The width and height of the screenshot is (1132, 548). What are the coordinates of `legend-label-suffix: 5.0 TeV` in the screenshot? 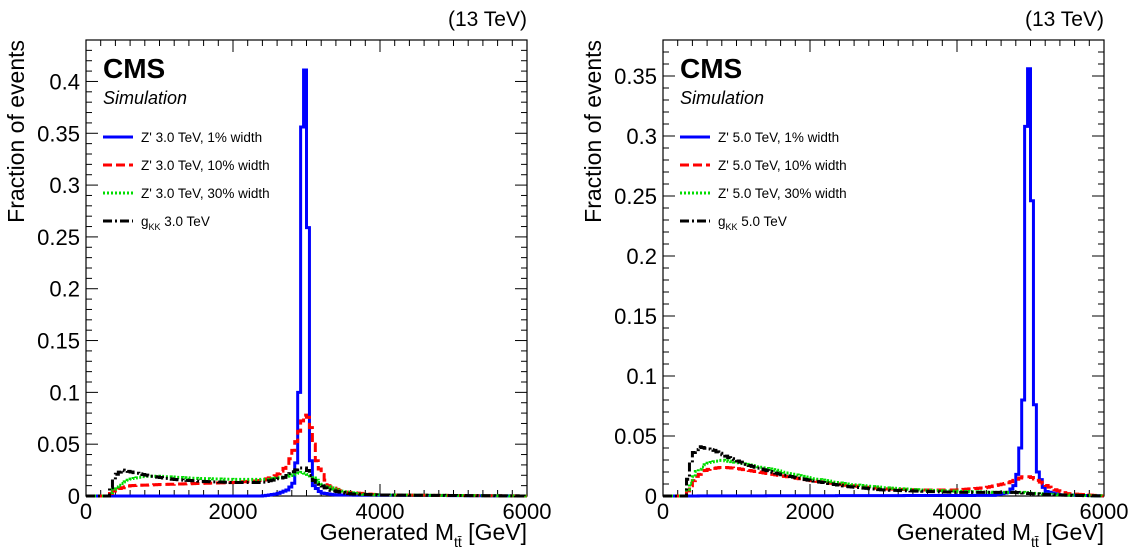 It's located at (762, 221).